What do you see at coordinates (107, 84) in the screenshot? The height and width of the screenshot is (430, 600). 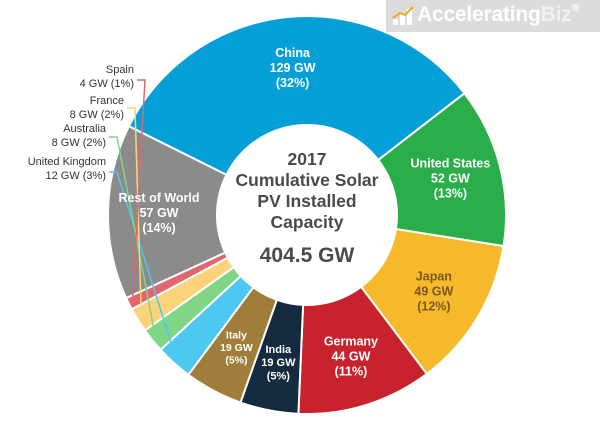 I see `slice-label-spain-value: 4 GW (1%)` at bounding box center [107, 84].